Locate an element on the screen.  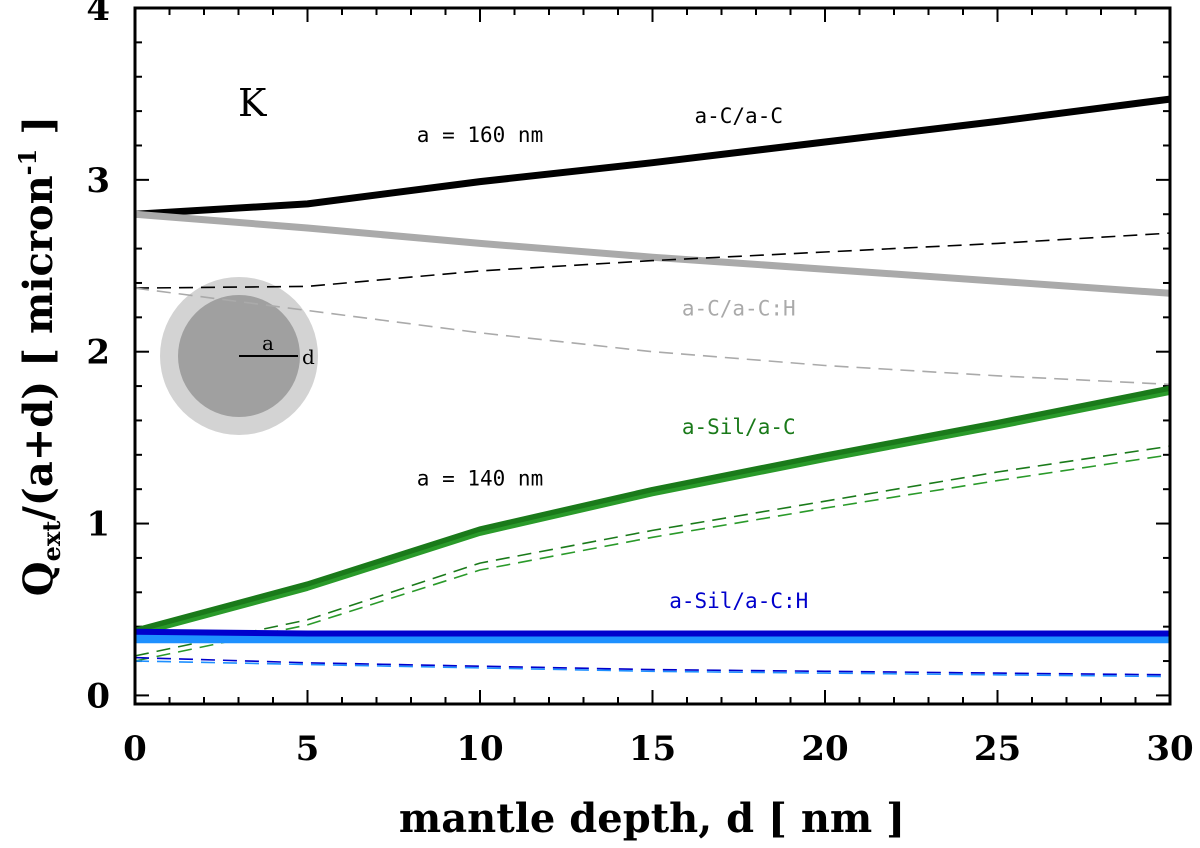
series-annotation: a-Sil/a-C:H is located at coordinates (738, 601).